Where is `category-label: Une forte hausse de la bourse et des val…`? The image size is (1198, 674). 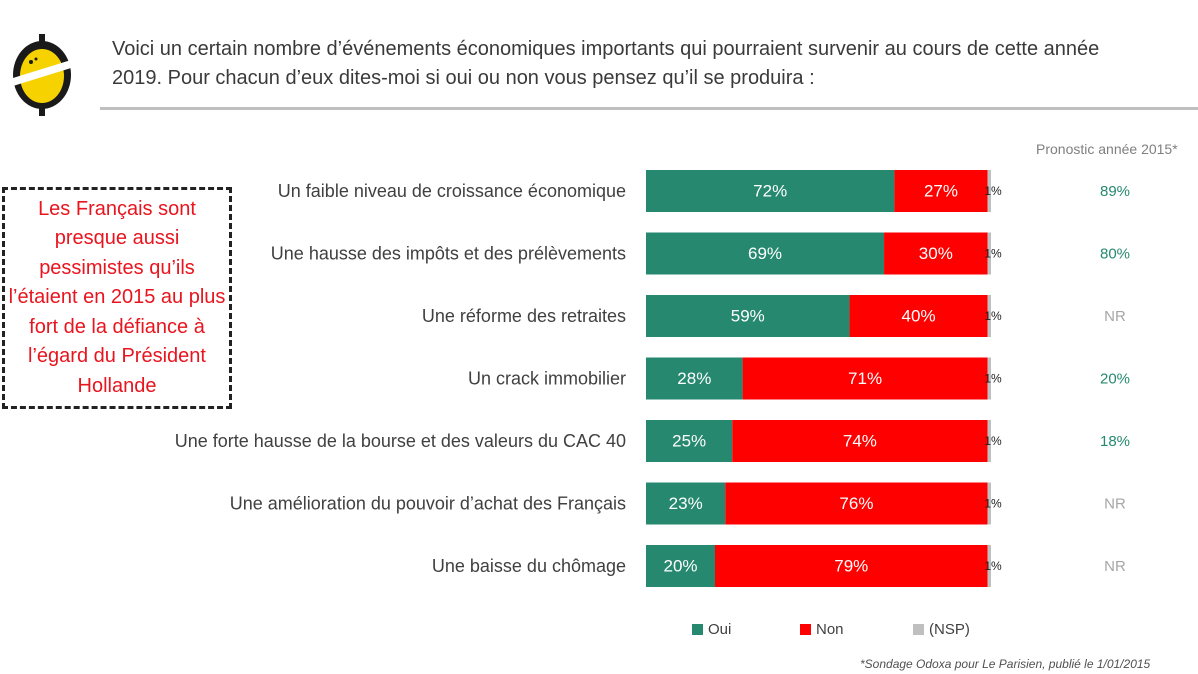
category-label: Une forte hausse de la bourse et des val… is located at coordinates (400, 441).